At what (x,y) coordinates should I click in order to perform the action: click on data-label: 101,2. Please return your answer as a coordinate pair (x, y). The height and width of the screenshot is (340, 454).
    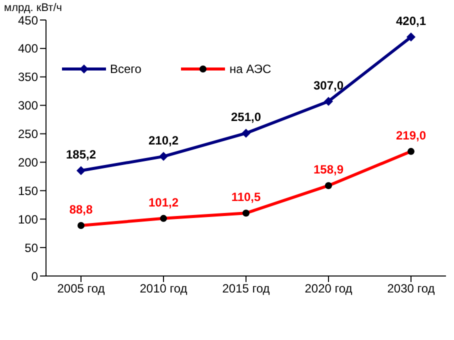
    Looking at the image, I should click on (163, 202).